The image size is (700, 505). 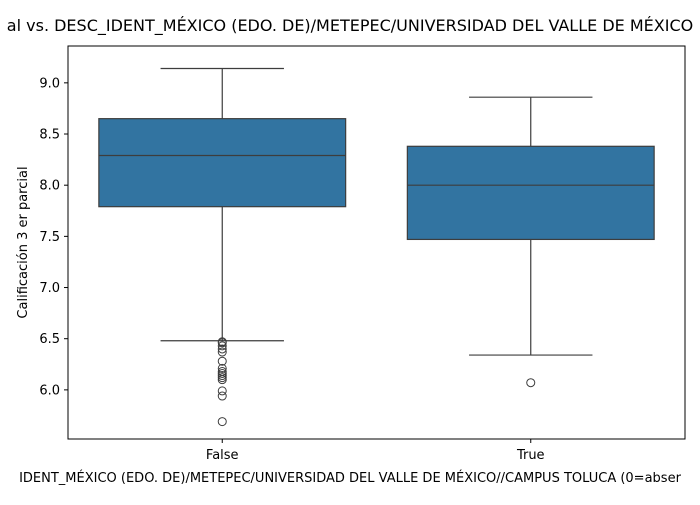 What do you see at coordinates (49, 288) in the screenshot?
I see `y-tick-label: 7.0` at bounding box center [49, 288].